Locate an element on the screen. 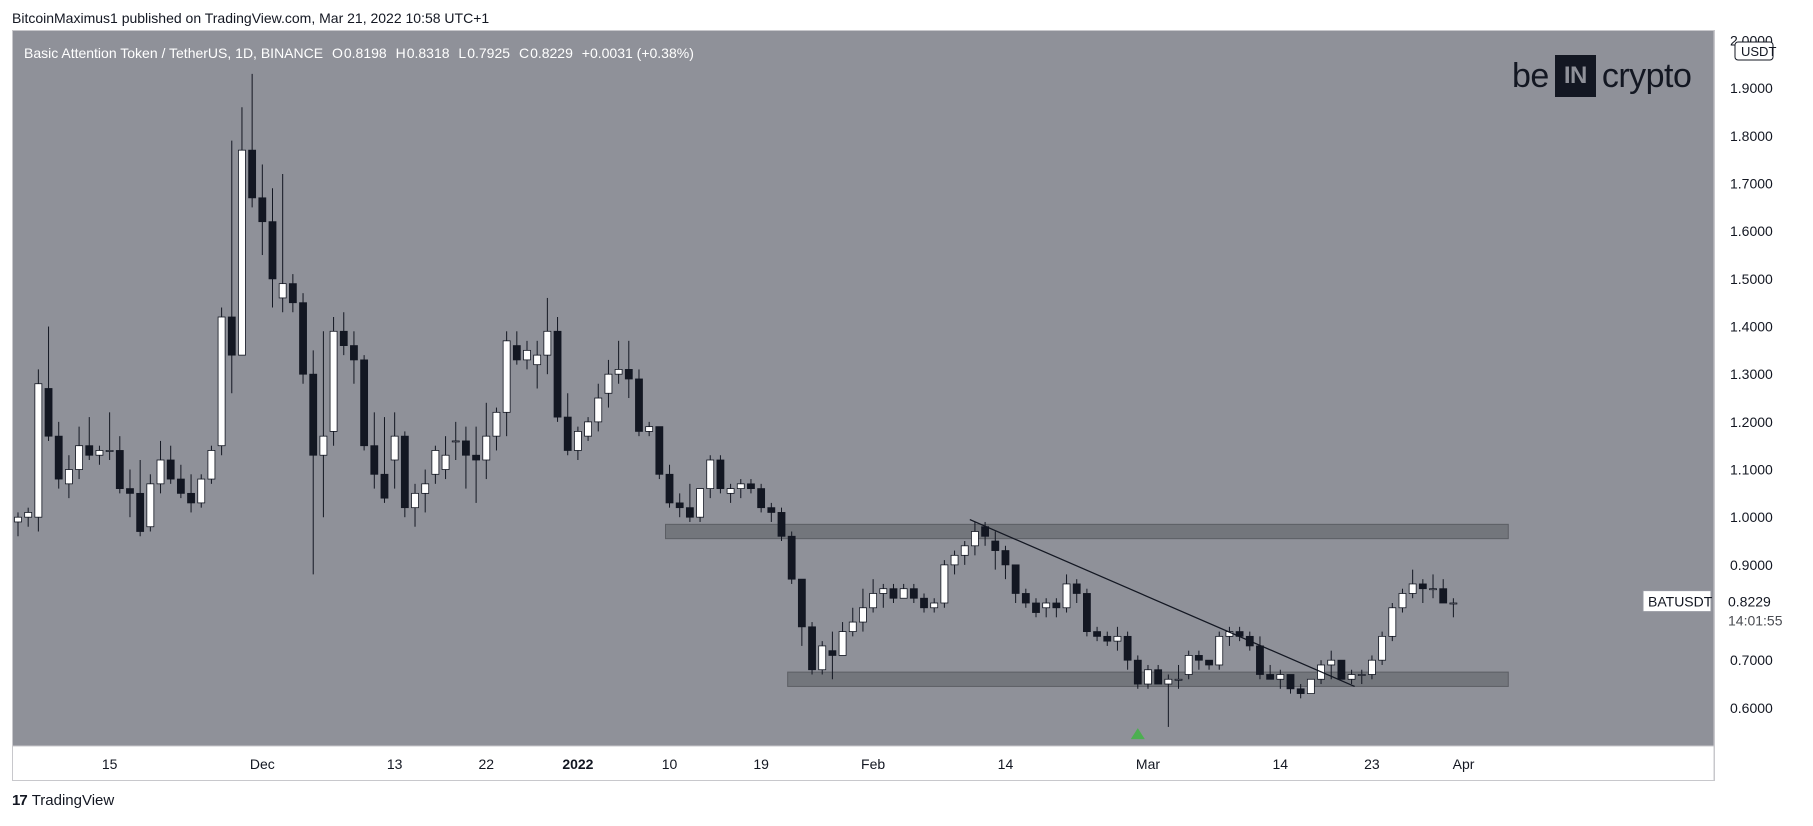  symbol-tag: BATUSDT is located at coordinates (1680, 602).